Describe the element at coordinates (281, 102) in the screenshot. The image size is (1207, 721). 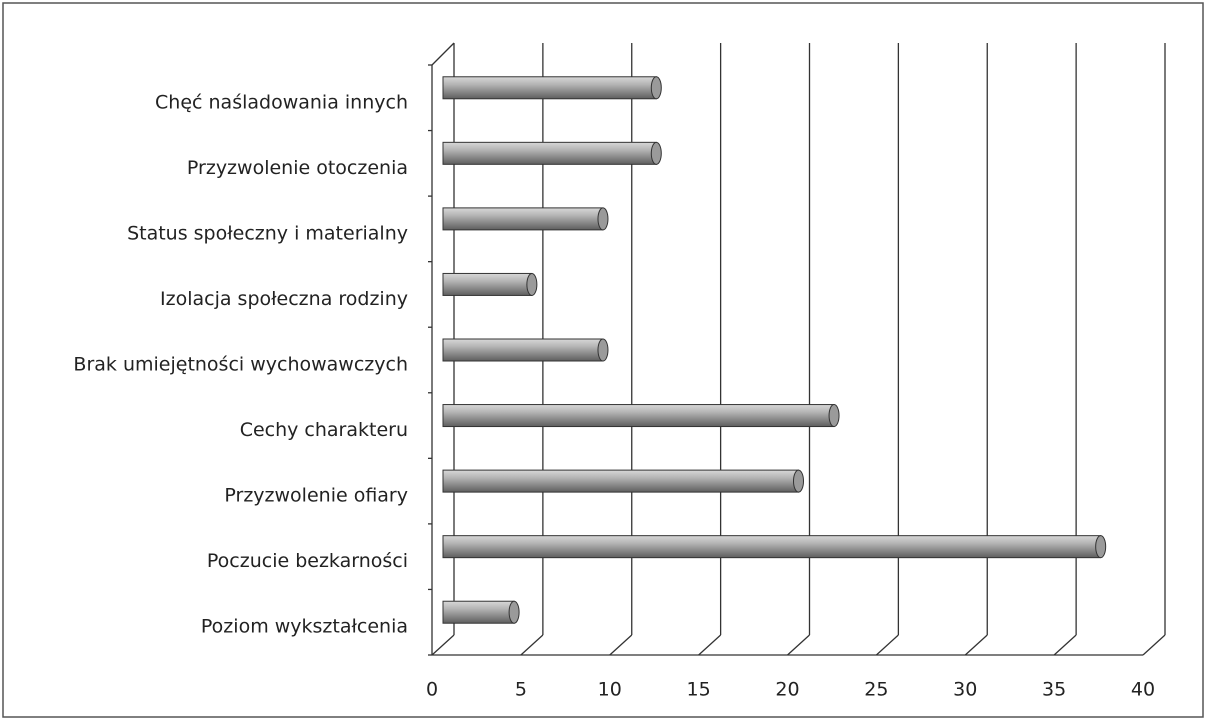
I see `y-tick-label: Chęć naśladowania innych` at that location.